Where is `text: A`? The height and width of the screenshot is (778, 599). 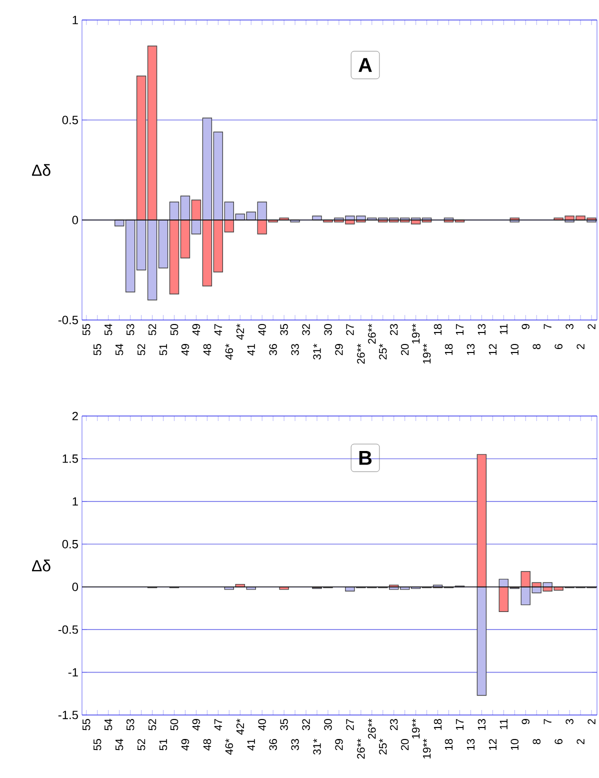
text: A is located at coordinates (365, 65).